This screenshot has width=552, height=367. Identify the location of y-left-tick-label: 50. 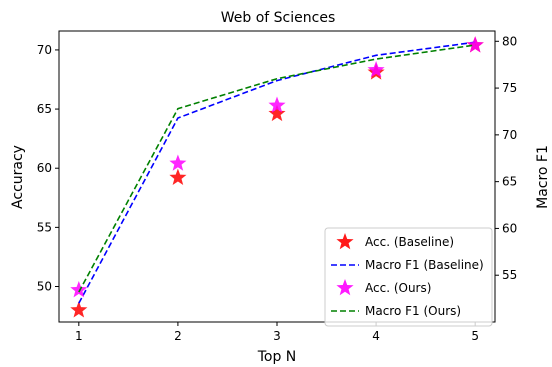
(44, 287).